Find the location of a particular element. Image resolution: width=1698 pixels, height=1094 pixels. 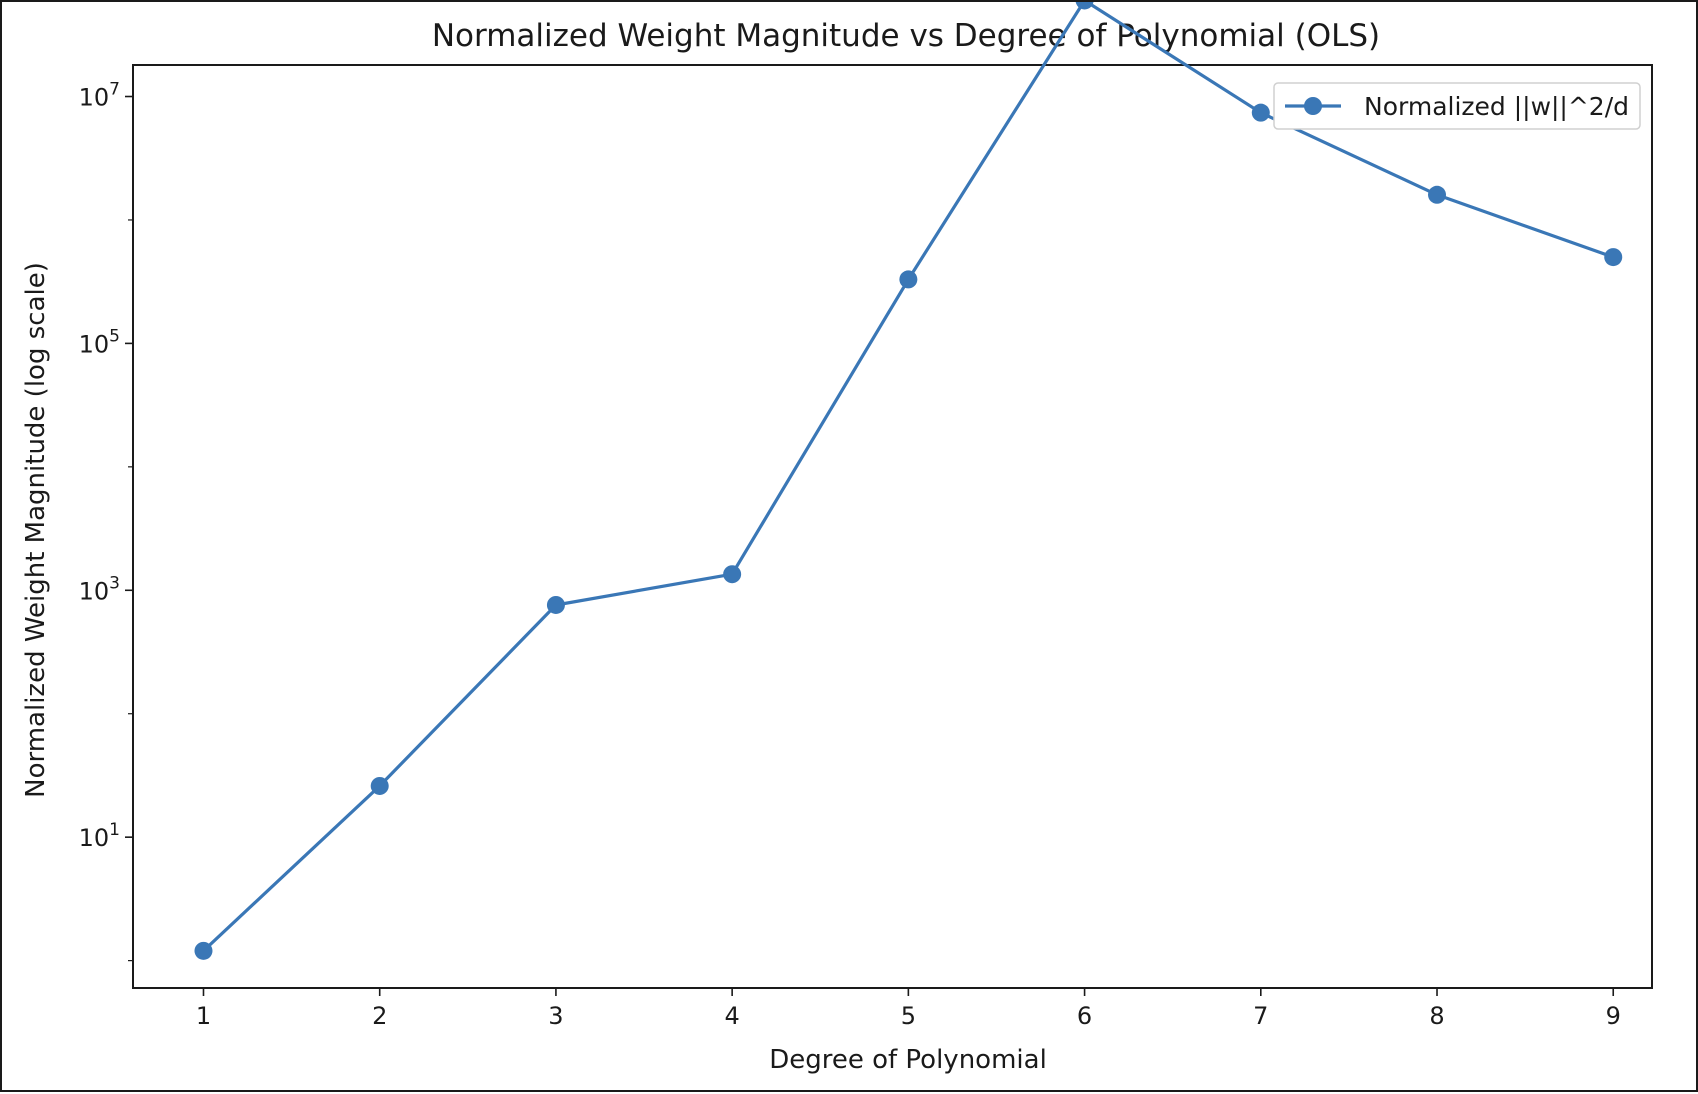

x-tick-label: 7 is located at coordinates (1260, 1016).